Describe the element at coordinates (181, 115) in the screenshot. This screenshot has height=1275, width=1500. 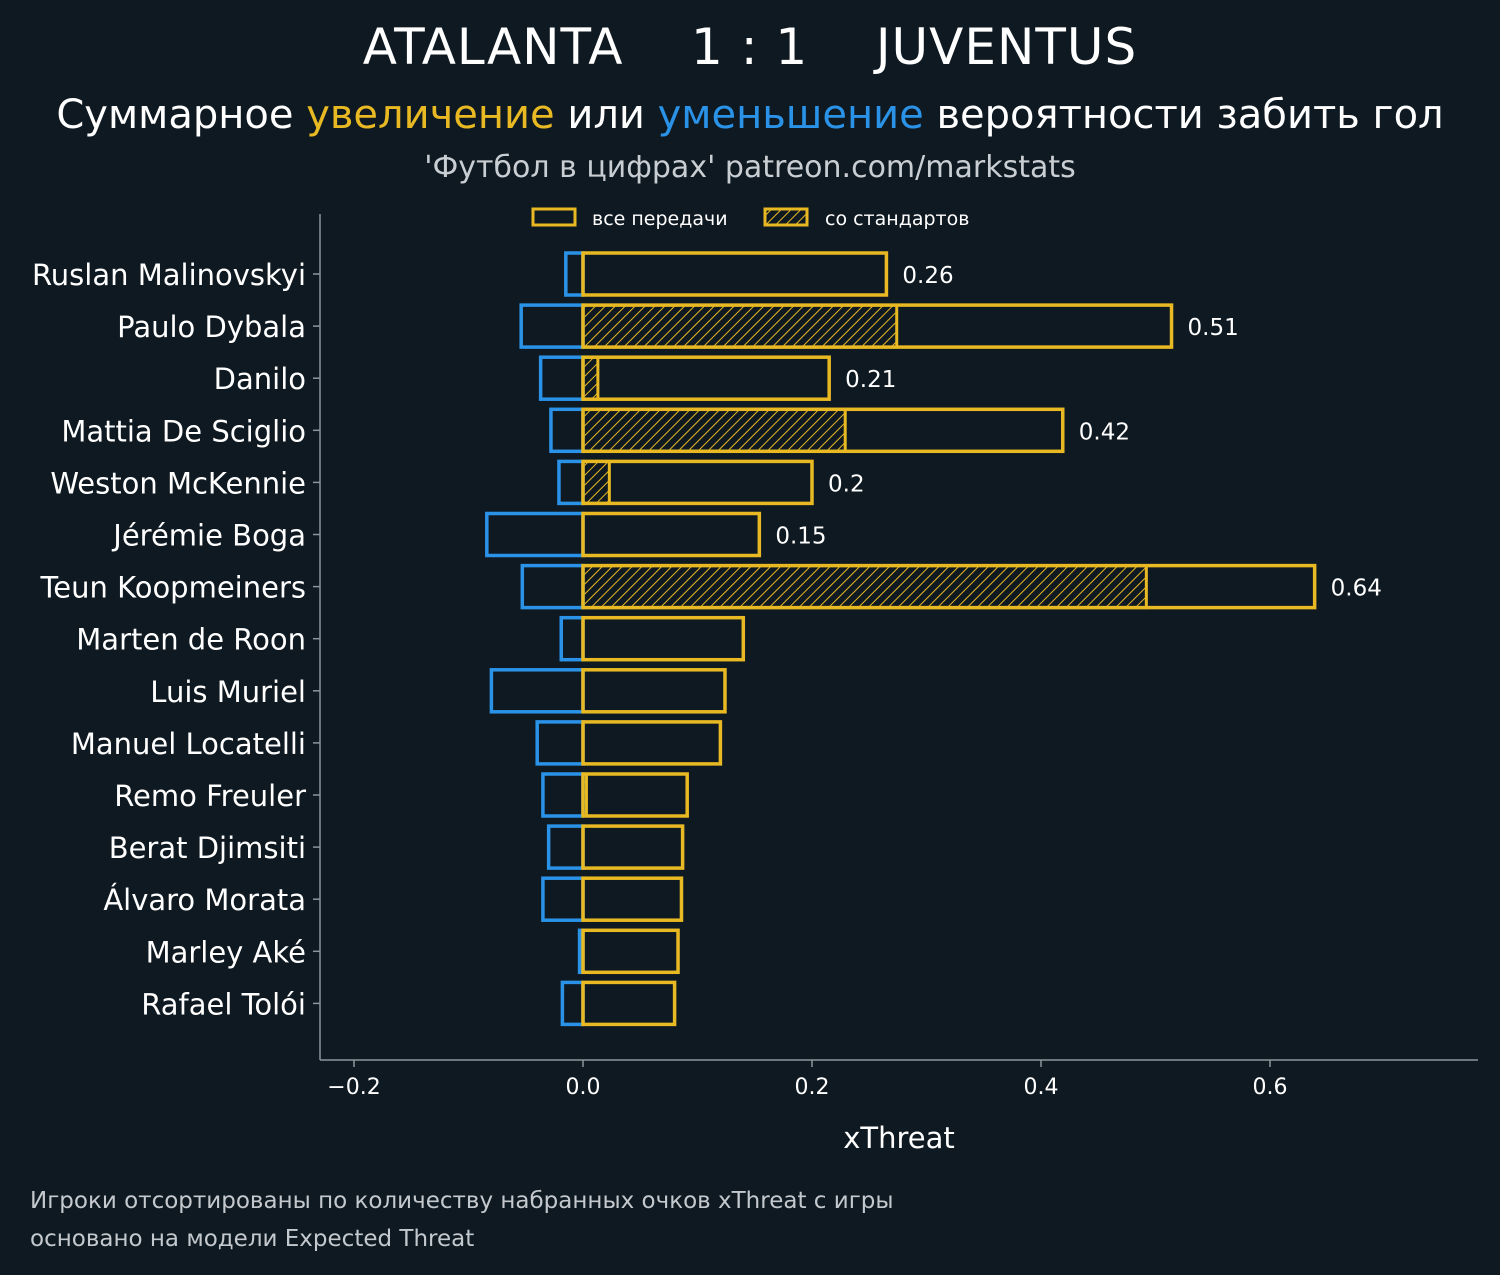
I see `subtitle-text-1: Суммарное` at that location.